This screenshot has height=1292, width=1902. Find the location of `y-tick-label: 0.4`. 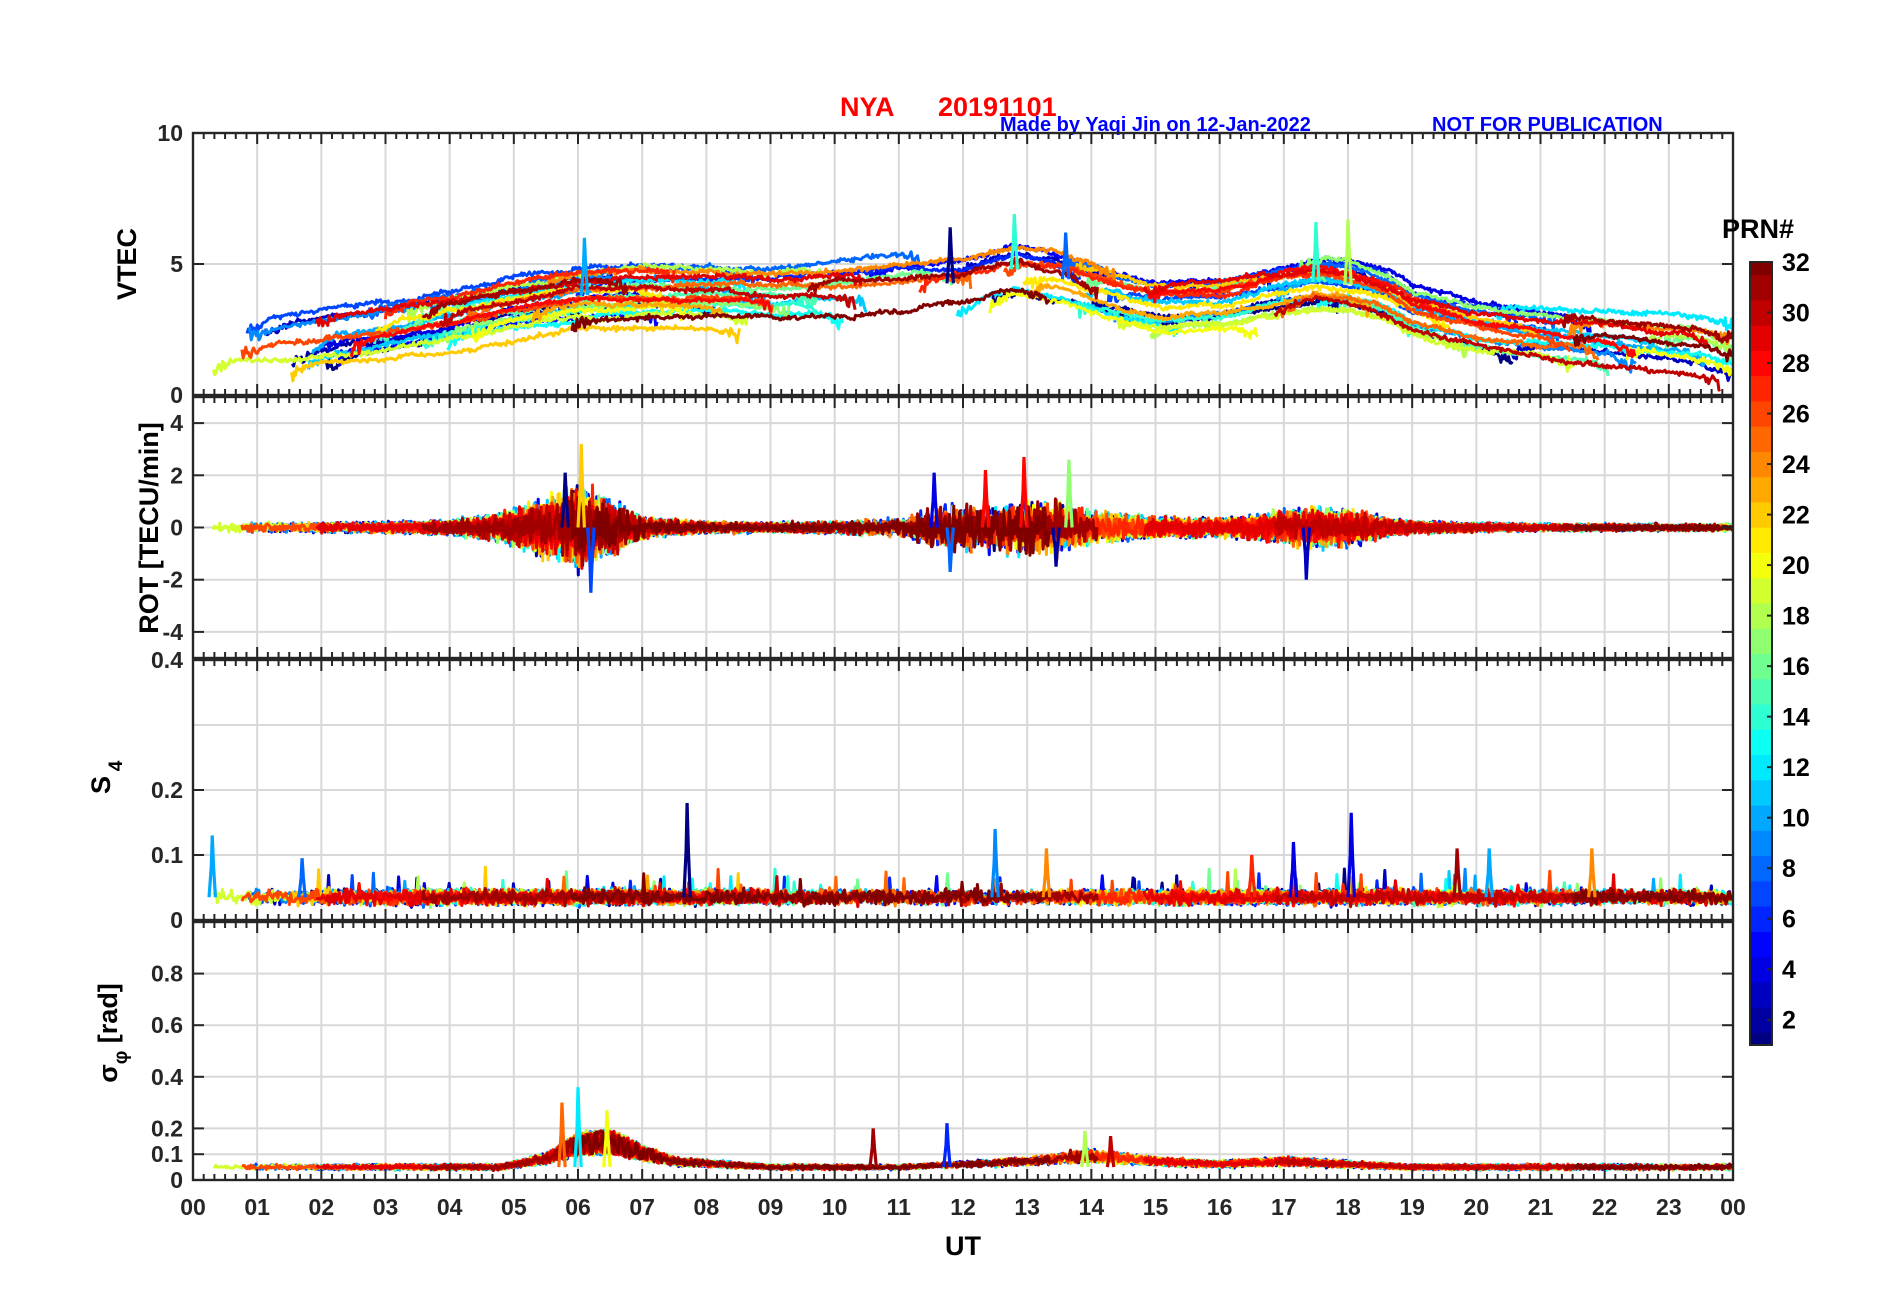

y-tick-label: 0.4 is located at coordinates (167, 660).